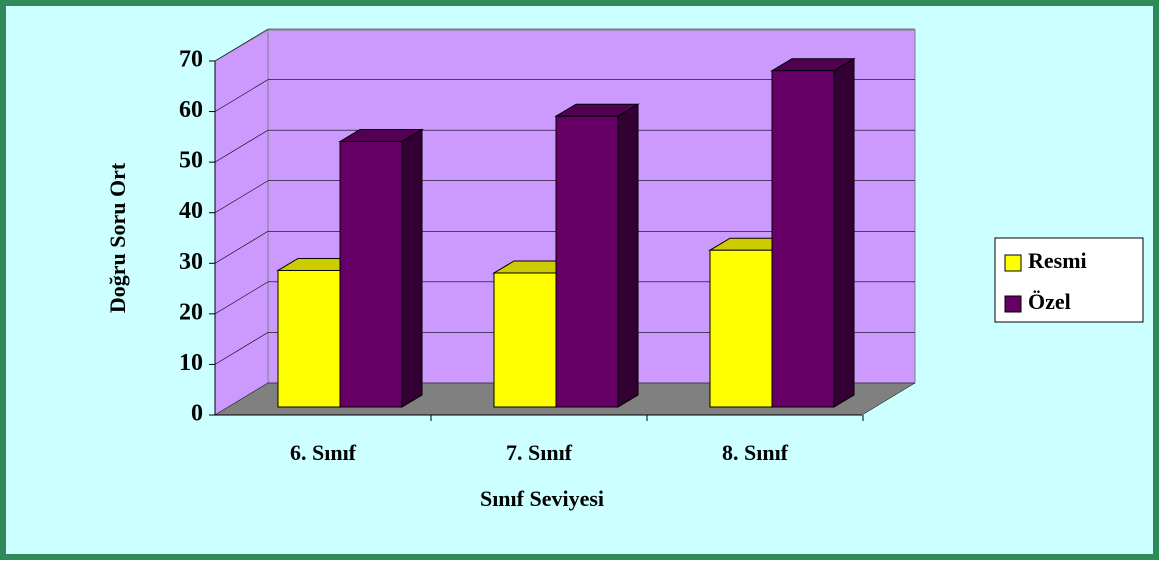  Describe the element at coordinates (191, 60) in the screenshot. I see `y-tick-label: 70` at that location.